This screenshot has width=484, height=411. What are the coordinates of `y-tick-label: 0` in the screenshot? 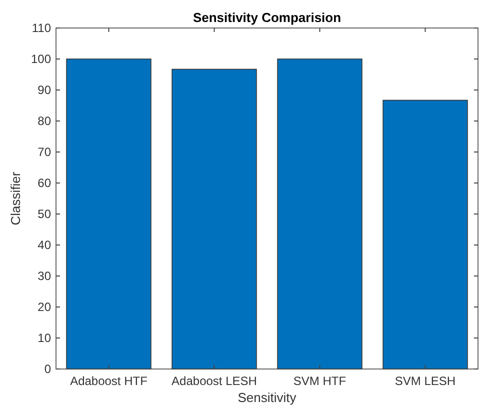 It's located at (48, 369).